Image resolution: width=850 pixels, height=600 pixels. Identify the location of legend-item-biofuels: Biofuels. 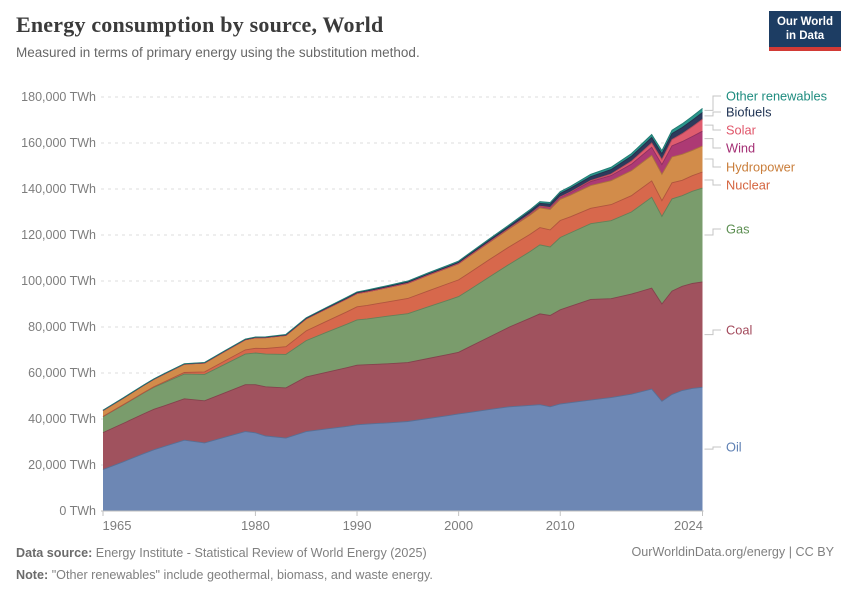
(749, 111).